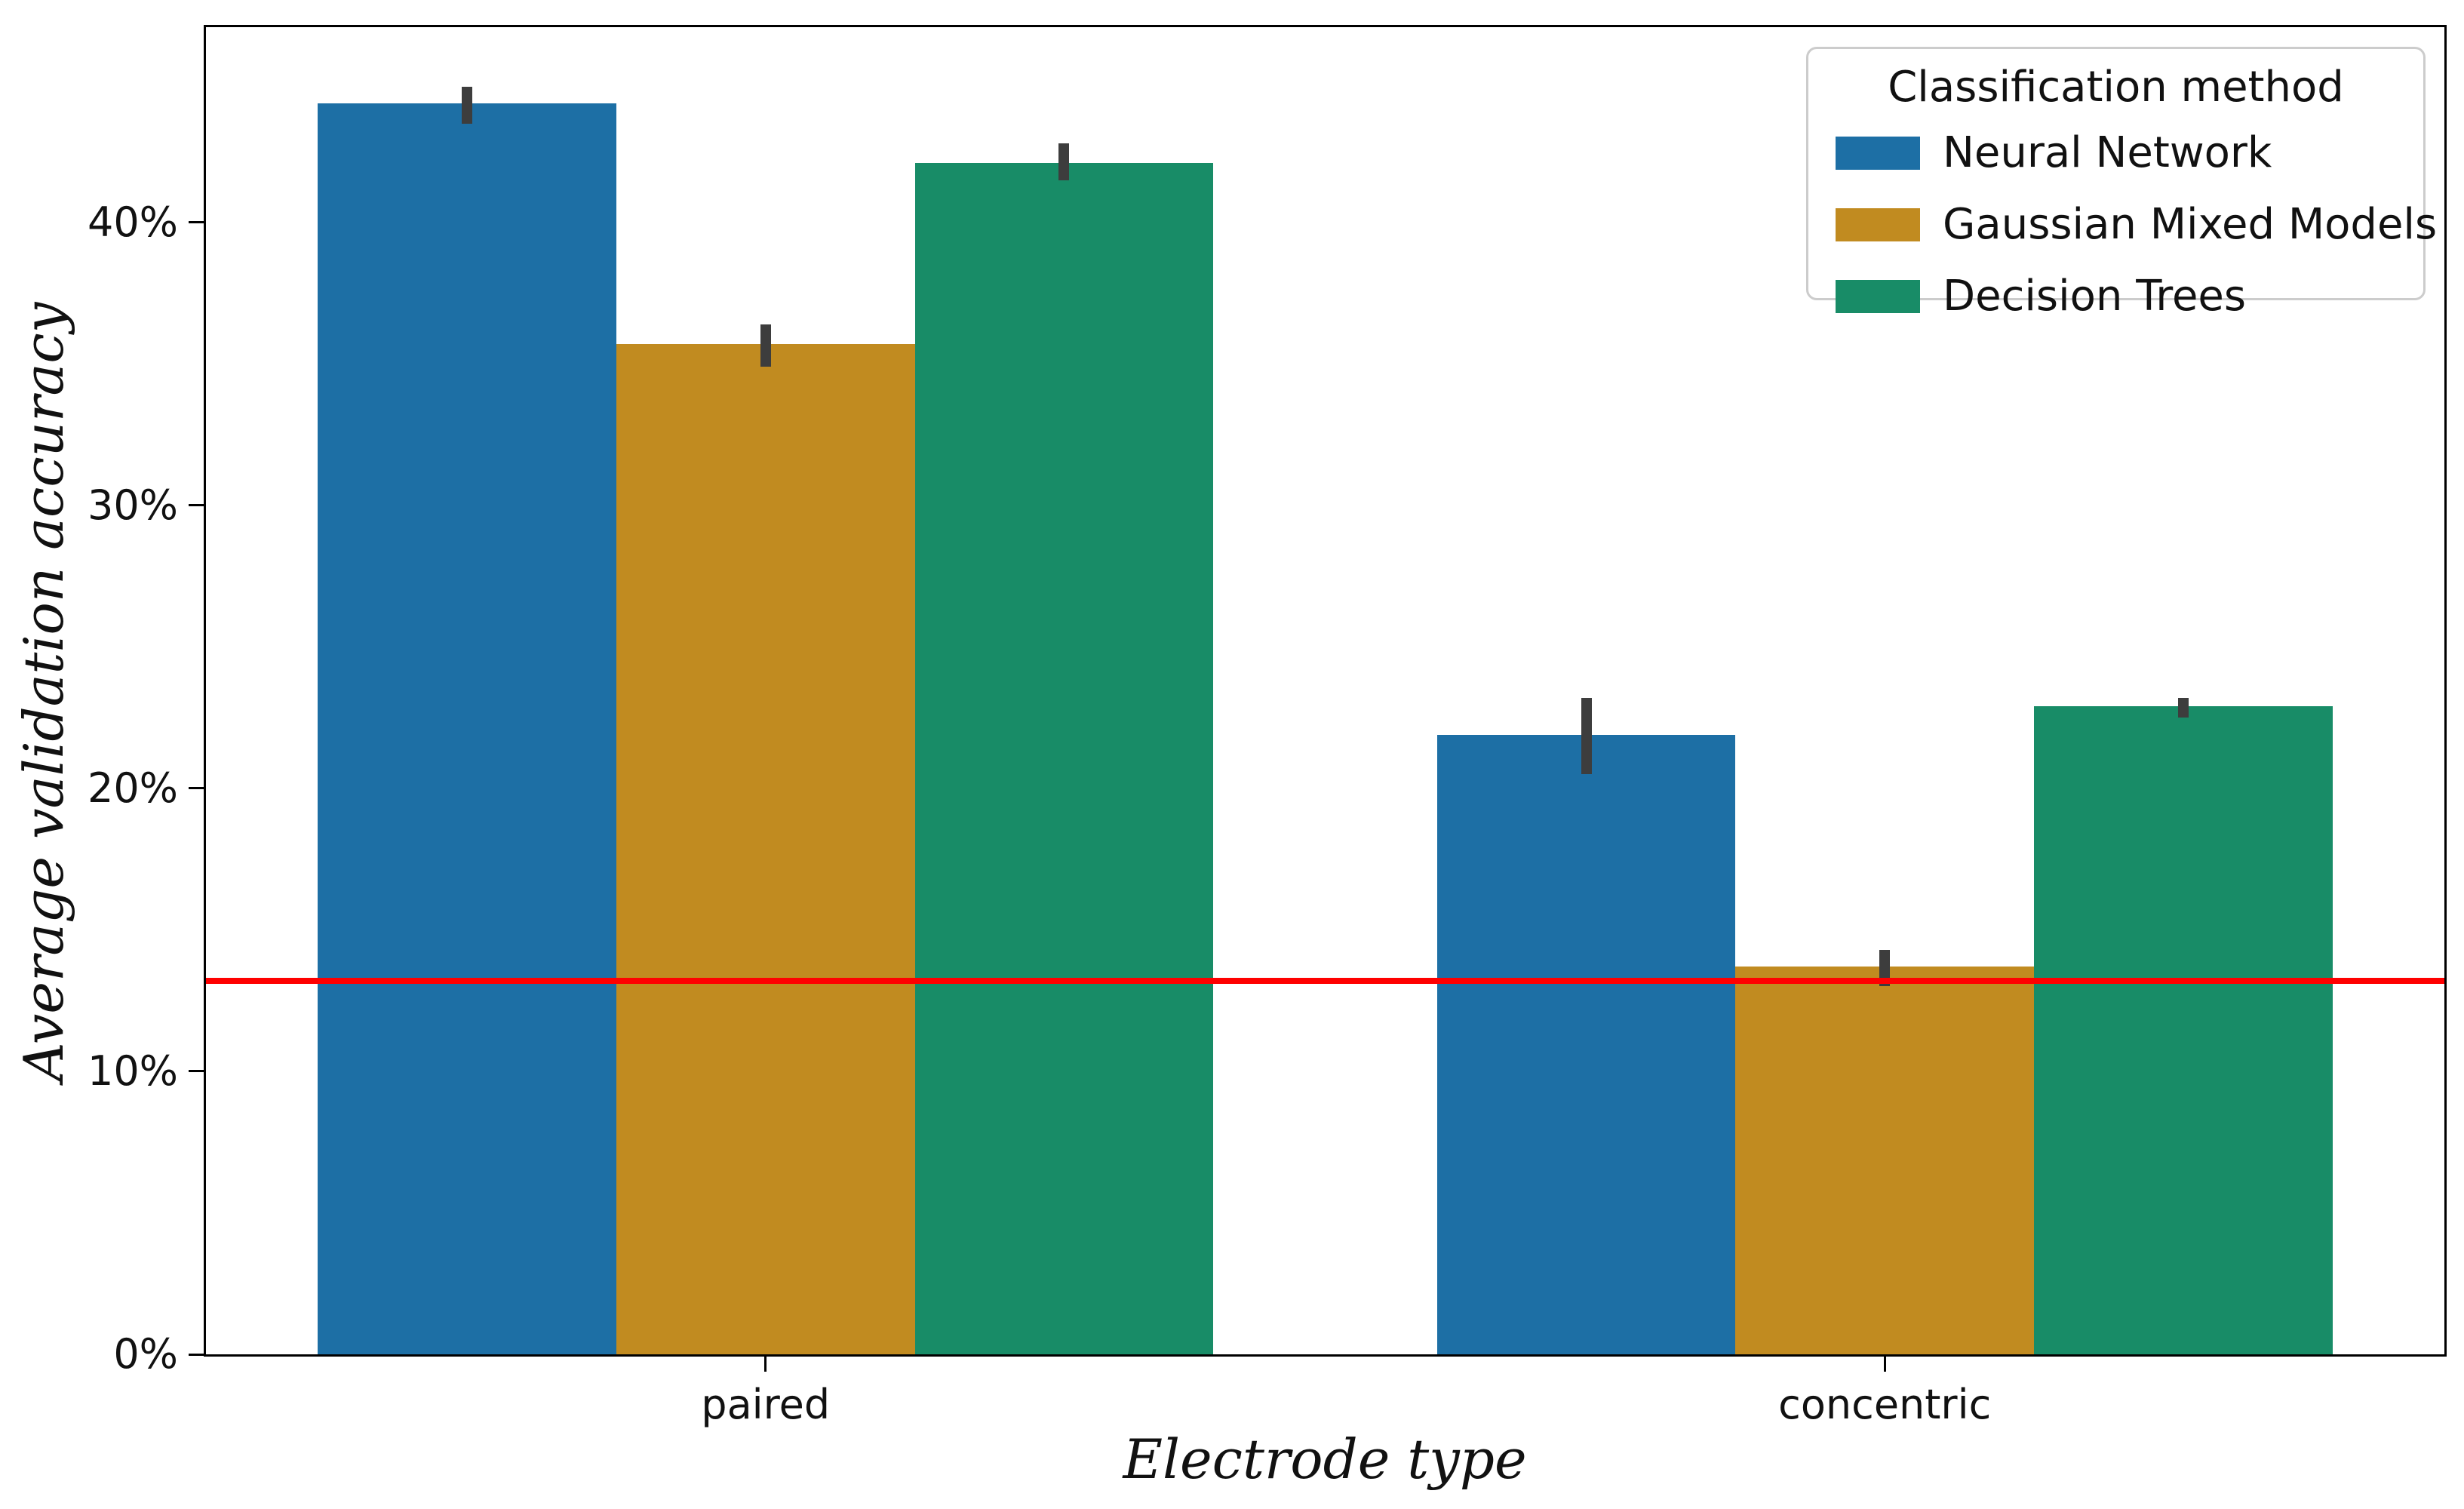 This screenshot has width=2464, height=1509. What do you see at coordinates (2116, 87) in the screenshot?
I see `legend-title: Classification method` at bounding box center [2116, 87].